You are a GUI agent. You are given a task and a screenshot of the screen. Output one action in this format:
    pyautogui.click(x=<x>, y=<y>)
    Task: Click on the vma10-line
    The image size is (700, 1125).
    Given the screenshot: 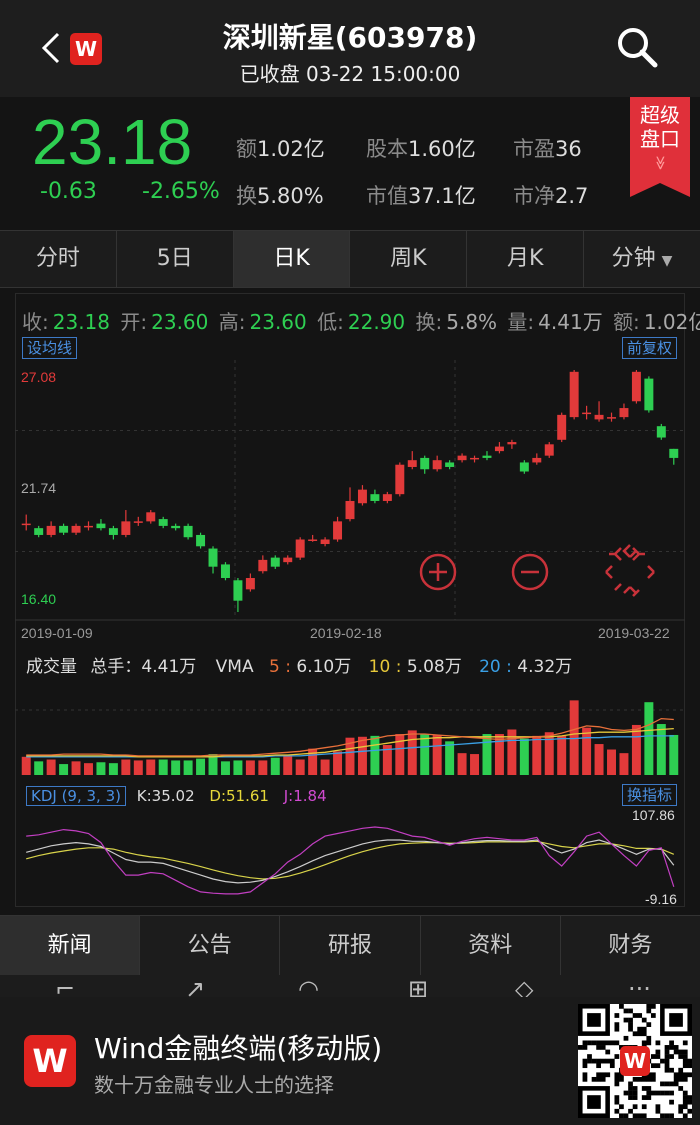 What is the action you would take?
    pyautogui.click(x=350, y=742)
    